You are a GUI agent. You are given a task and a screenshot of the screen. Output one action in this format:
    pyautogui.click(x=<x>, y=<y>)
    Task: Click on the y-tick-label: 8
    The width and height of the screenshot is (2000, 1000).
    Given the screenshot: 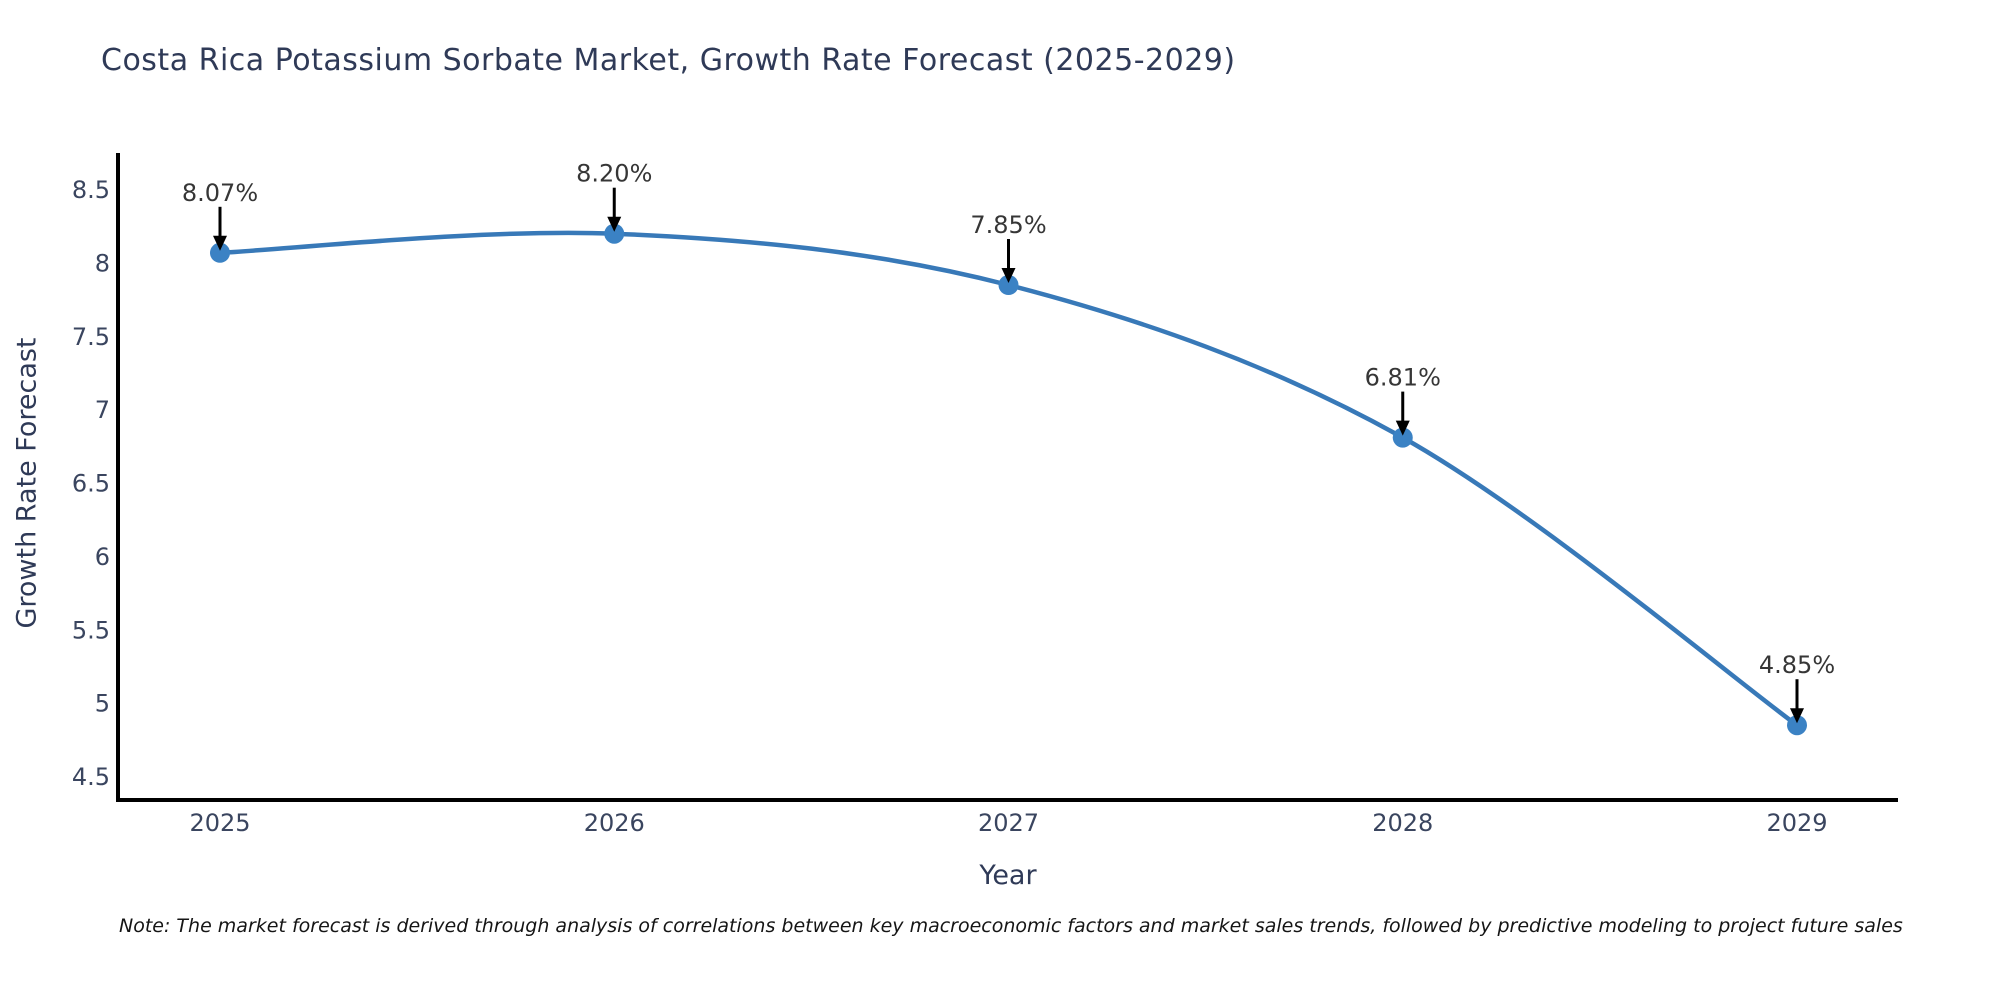 What is the action you would take?
    pyautogui.click(x=102, y=264)
    